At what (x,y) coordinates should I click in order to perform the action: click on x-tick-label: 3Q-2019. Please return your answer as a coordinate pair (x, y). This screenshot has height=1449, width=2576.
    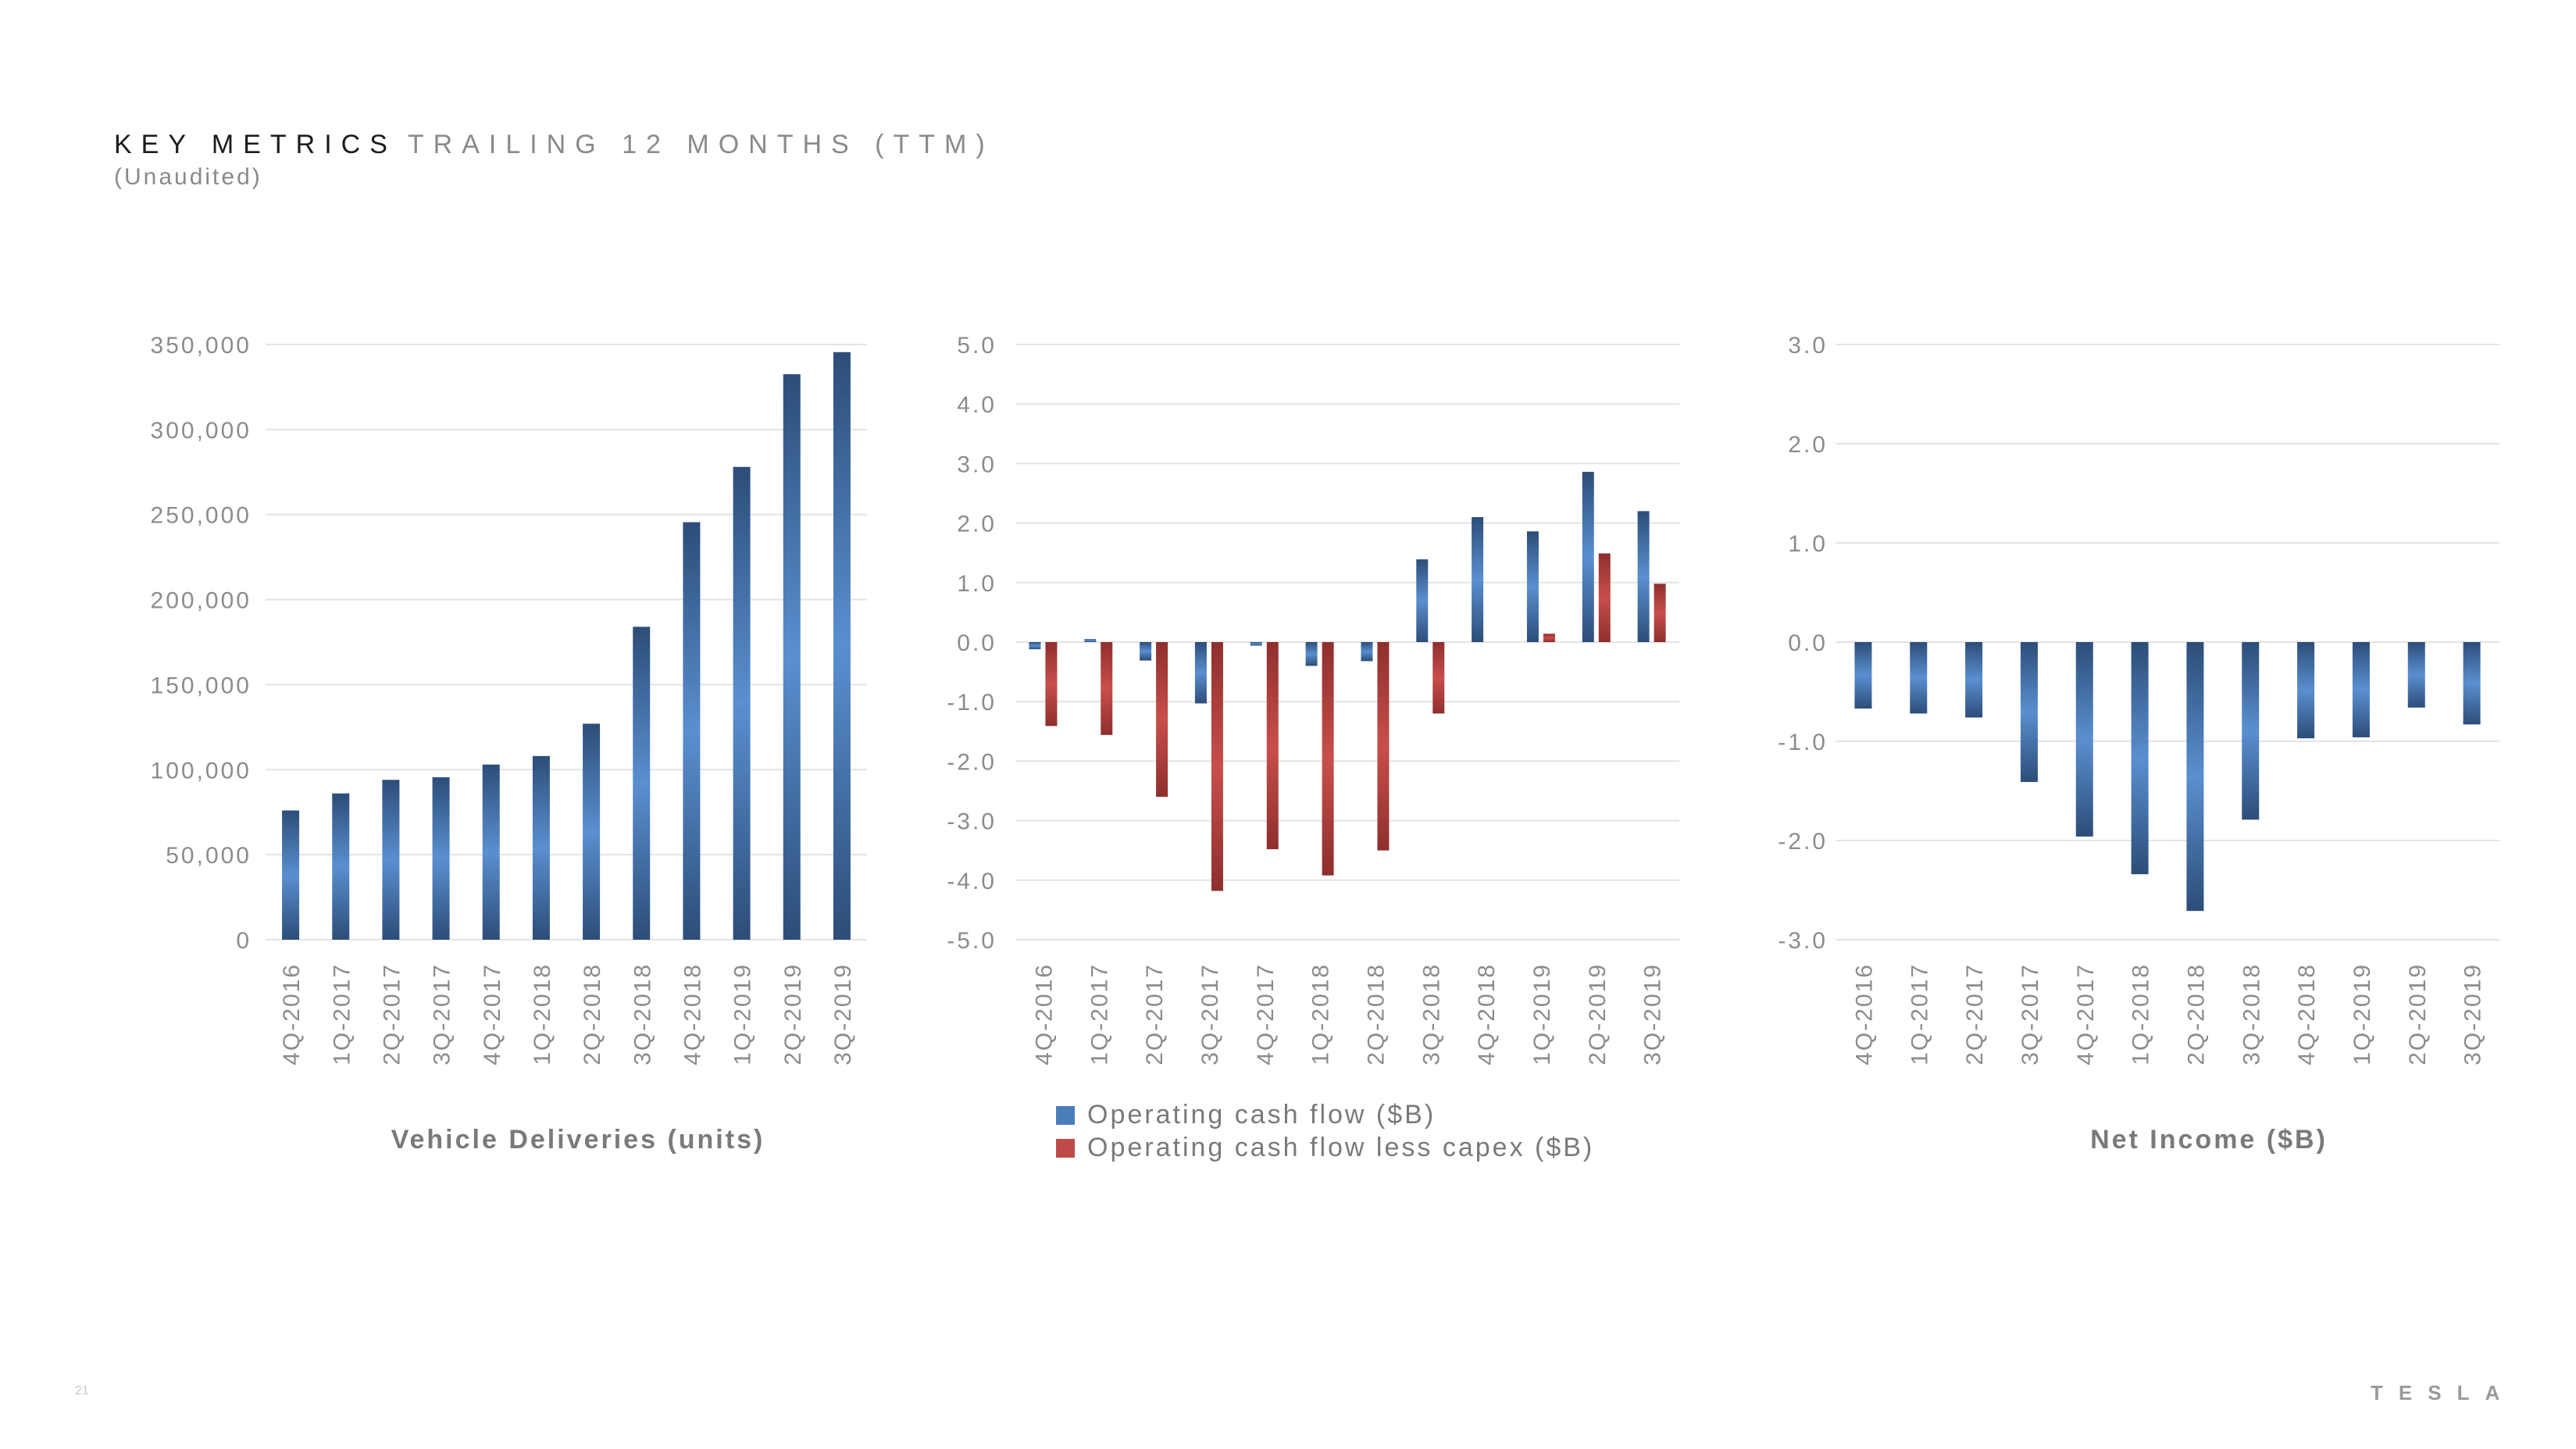
    Looking at the image, I should click on (2473, 1014).